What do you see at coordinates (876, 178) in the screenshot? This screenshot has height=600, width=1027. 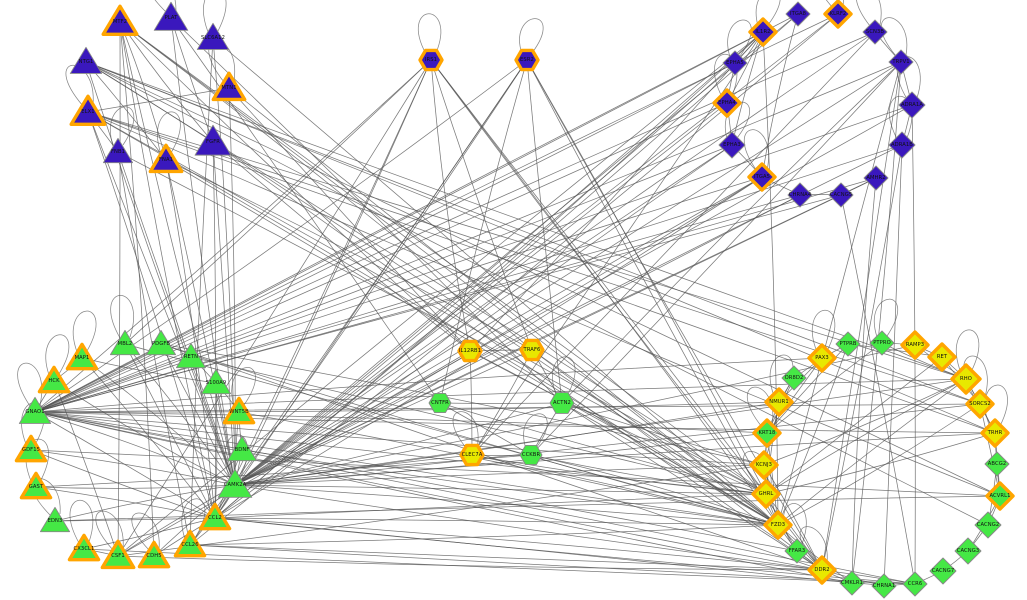 I see `graph-node-amhr2: AMHR2` at bounding box center [876, 178].